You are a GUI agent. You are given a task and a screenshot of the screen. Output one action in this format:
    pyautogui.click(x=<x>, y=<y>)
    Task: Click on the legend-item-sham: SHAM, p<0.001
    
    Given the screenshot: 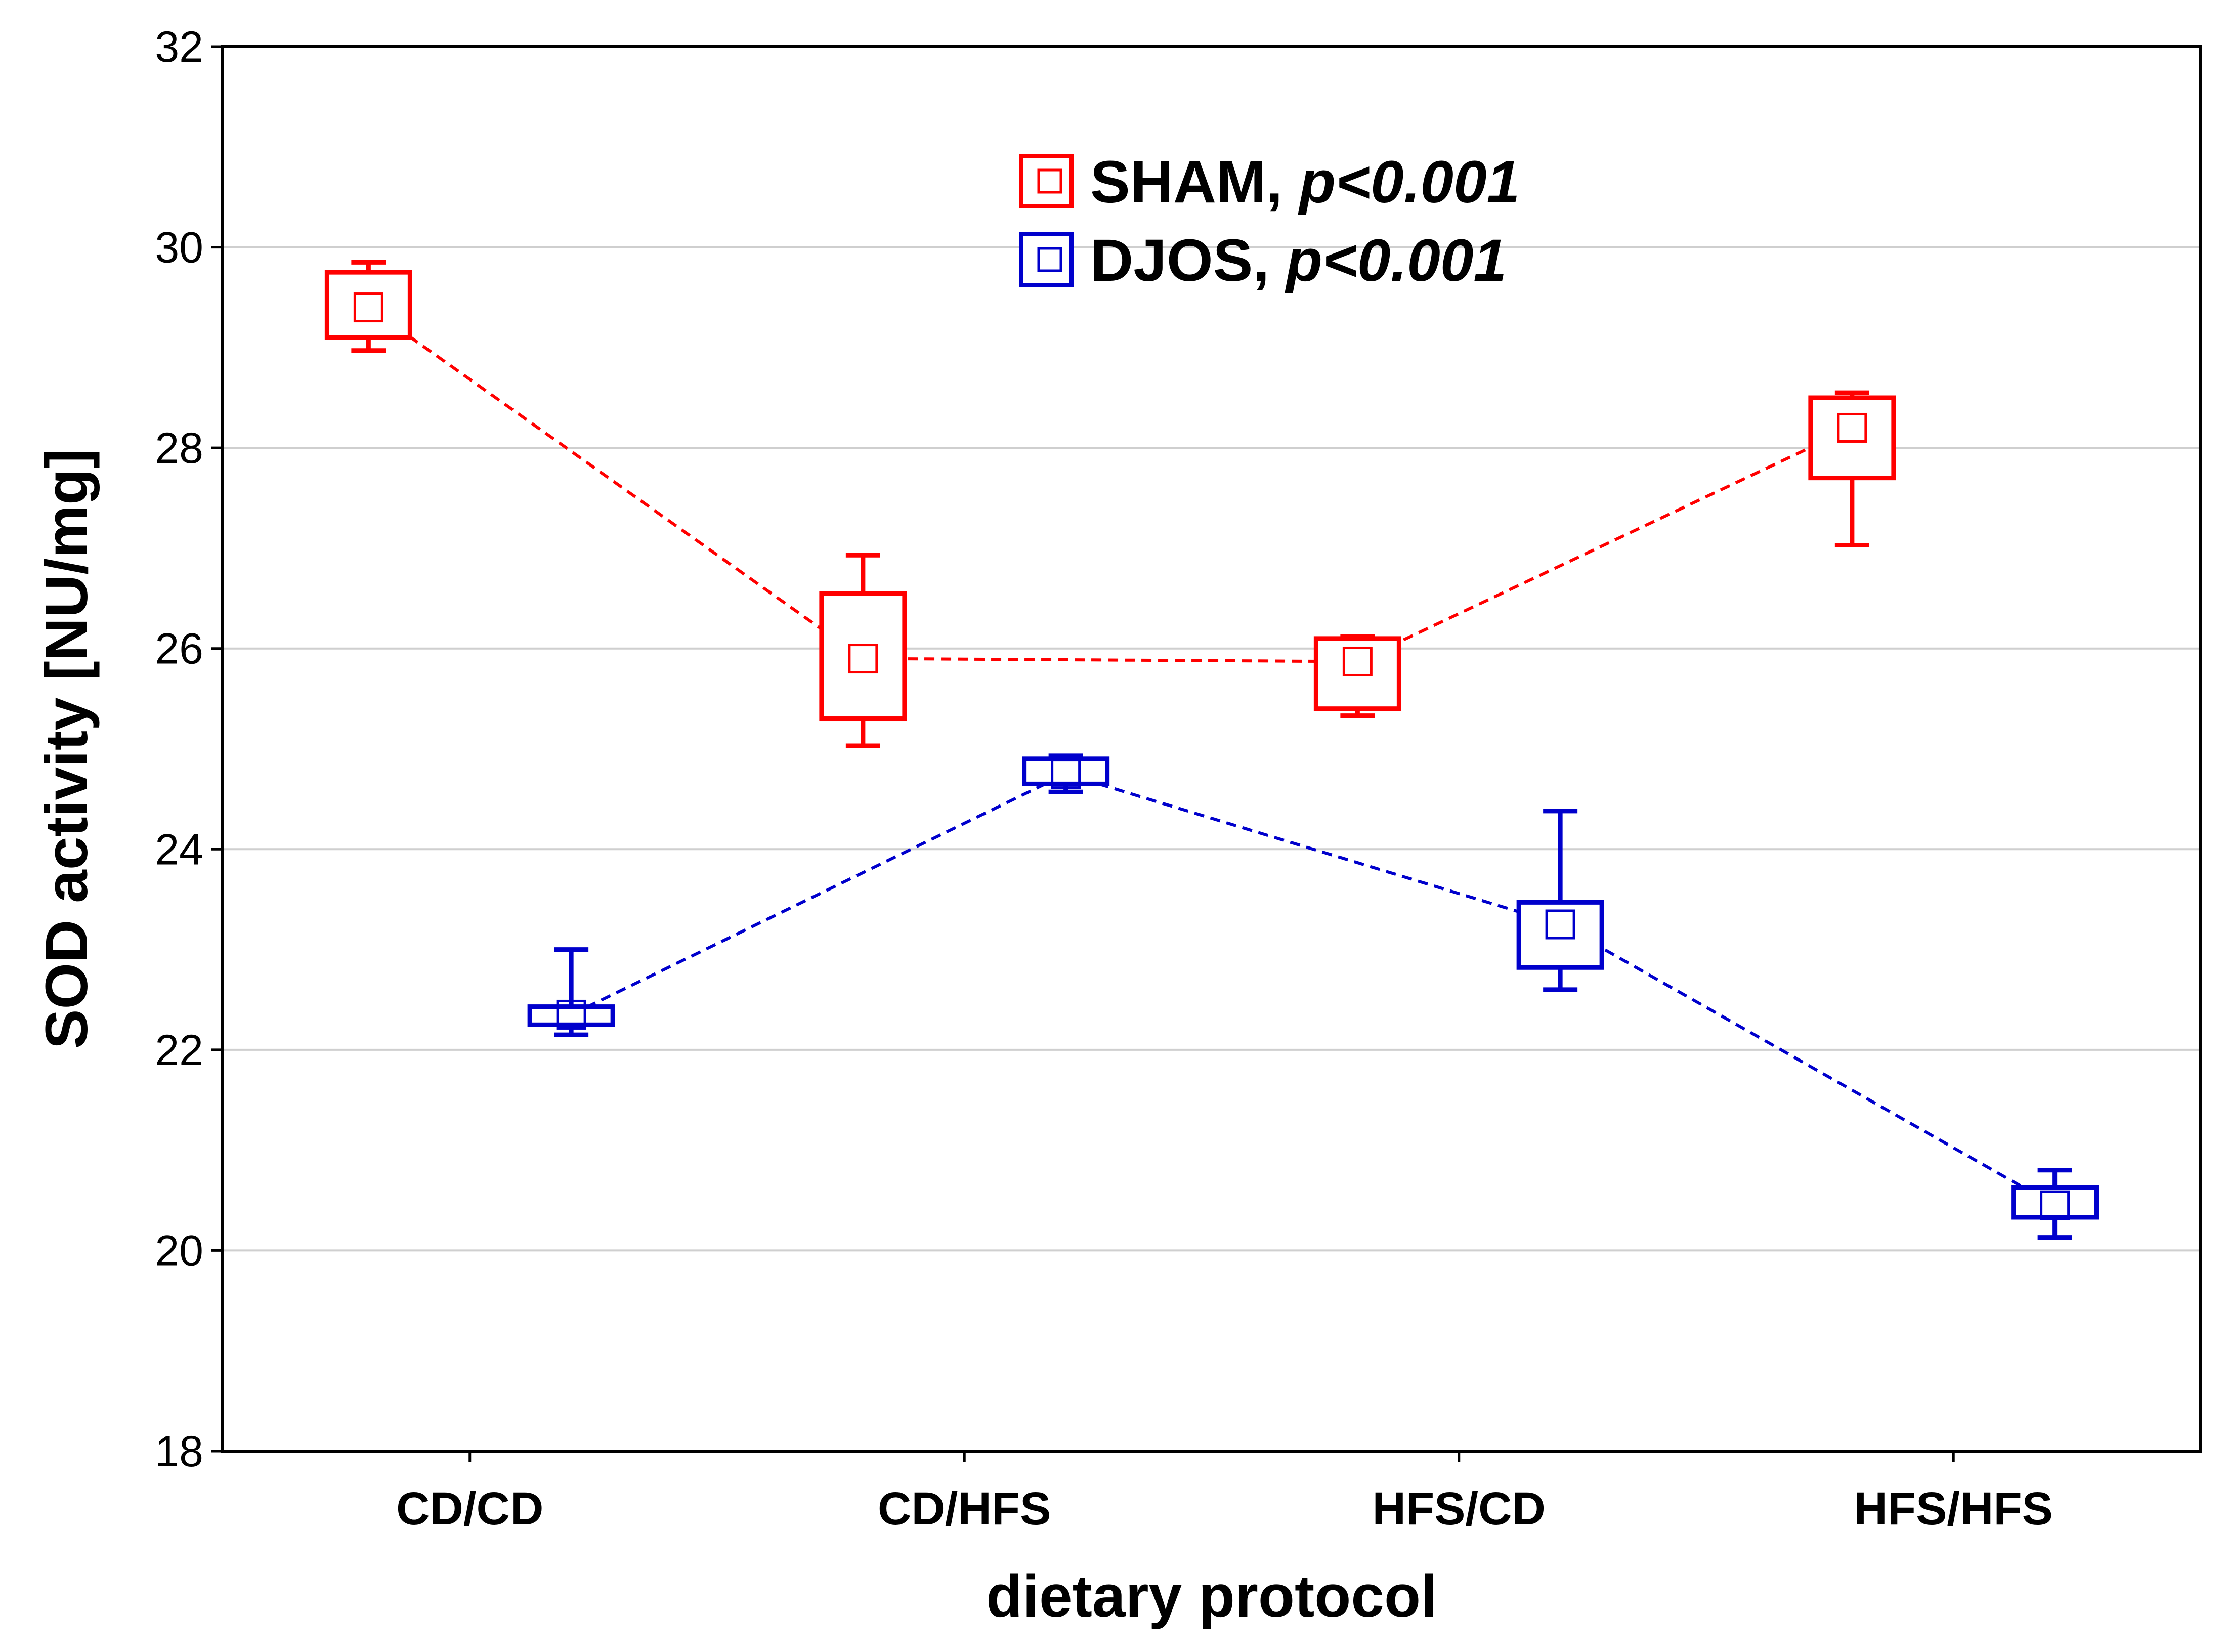 What is the action you would take?
    pyautogui.click(x=1269, y=182)
    